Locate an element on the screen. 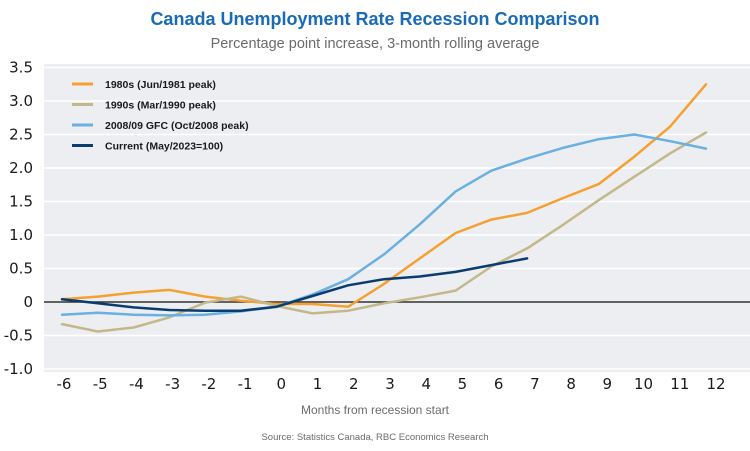  y-tick-label: -1.0 is located at coordinates (18, 369).